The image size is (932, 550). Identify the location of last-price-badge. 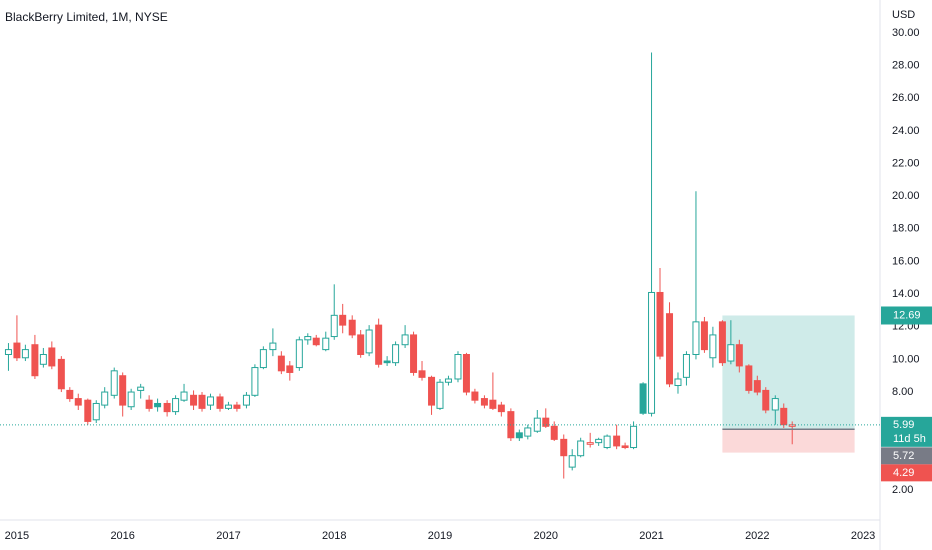
(906, 431).